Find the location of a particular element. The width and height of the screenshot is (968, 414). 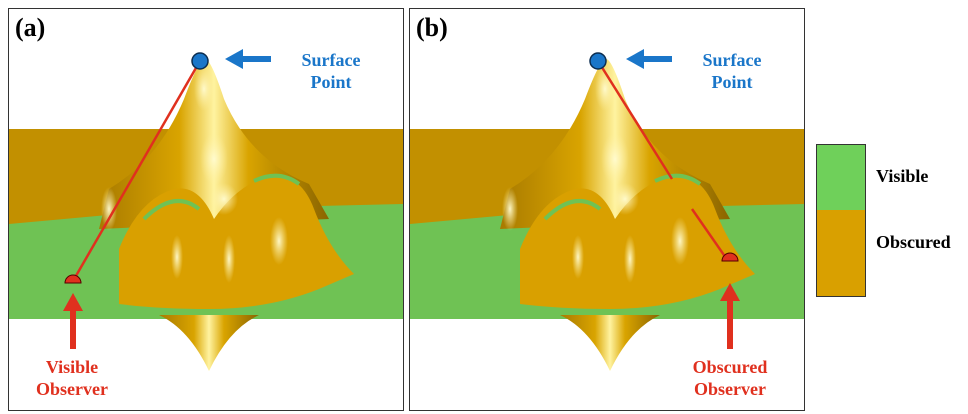

observer-label: Visible Observer is located at coordinates (72, 378).